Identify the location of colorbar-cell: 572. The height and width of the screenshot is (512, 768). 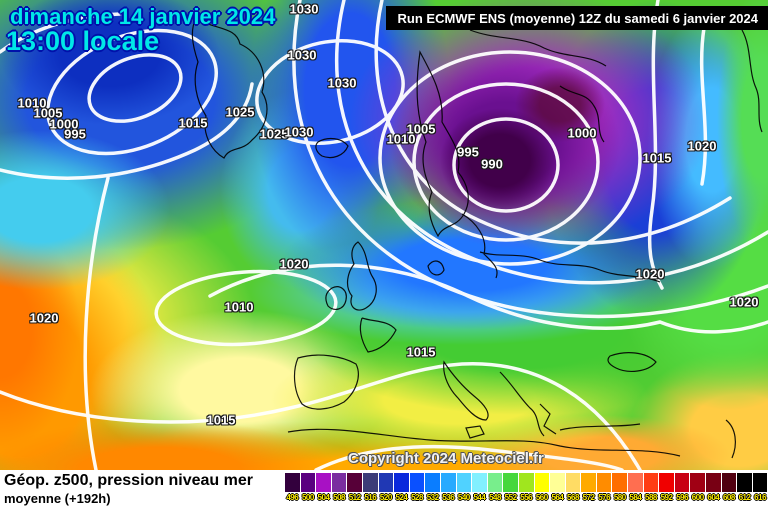
(588, 487).